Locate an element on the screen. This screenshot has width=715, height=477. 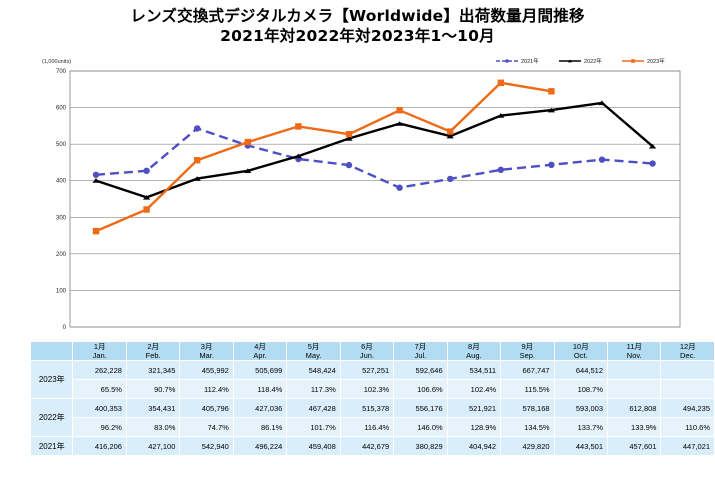
y-tick-label: 200 is located at coordinates (61, 255).